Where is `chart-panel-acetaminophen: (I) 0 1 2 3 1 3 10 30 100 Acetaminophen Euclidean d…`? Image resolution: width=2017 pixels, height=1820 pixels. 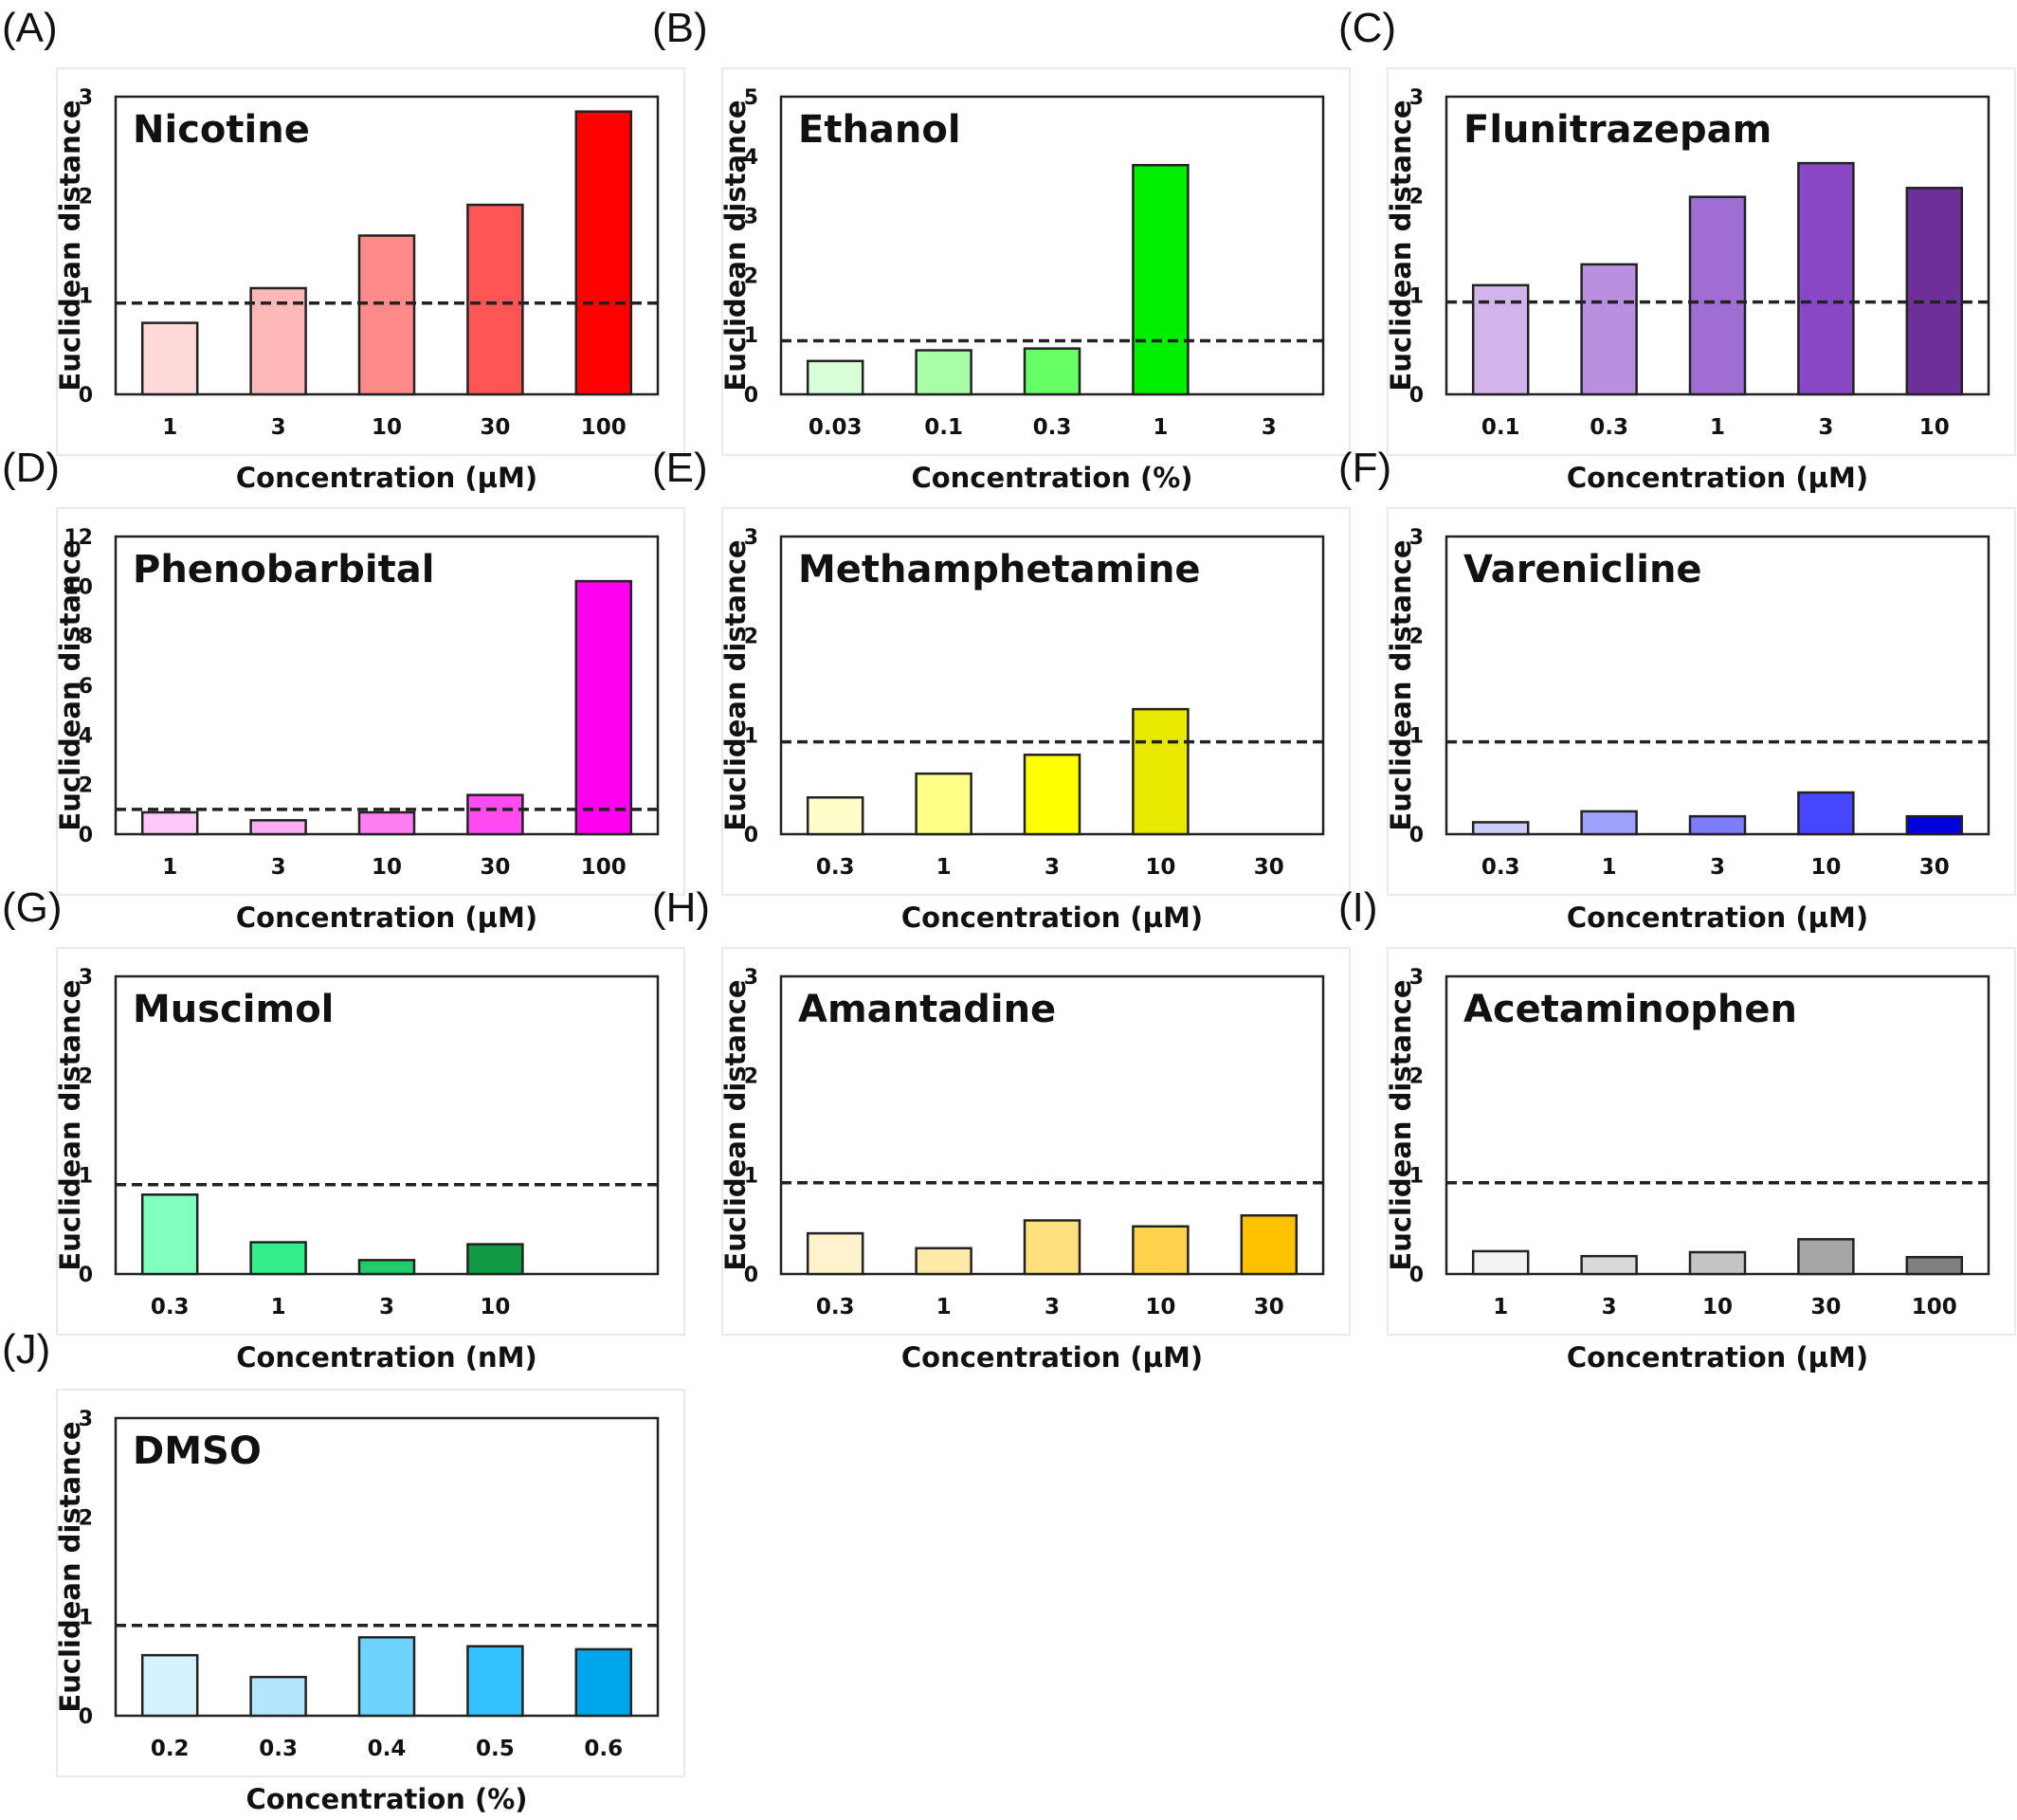
chart-panel-acetaminophen: (I) 0 1 2 3 1 3 10 30 100 Acetaminophen Euclidean d… is located at coordinates (1677, 1129).